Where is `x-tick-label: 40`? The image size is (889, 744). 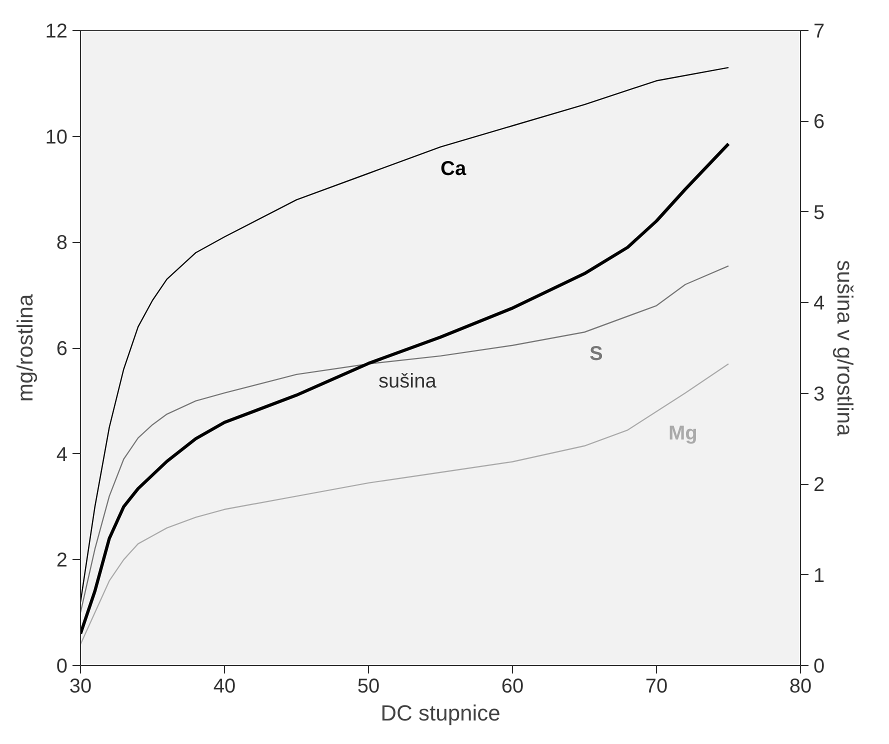
x-tick-label: 40 is located at coordinates (224, 687).